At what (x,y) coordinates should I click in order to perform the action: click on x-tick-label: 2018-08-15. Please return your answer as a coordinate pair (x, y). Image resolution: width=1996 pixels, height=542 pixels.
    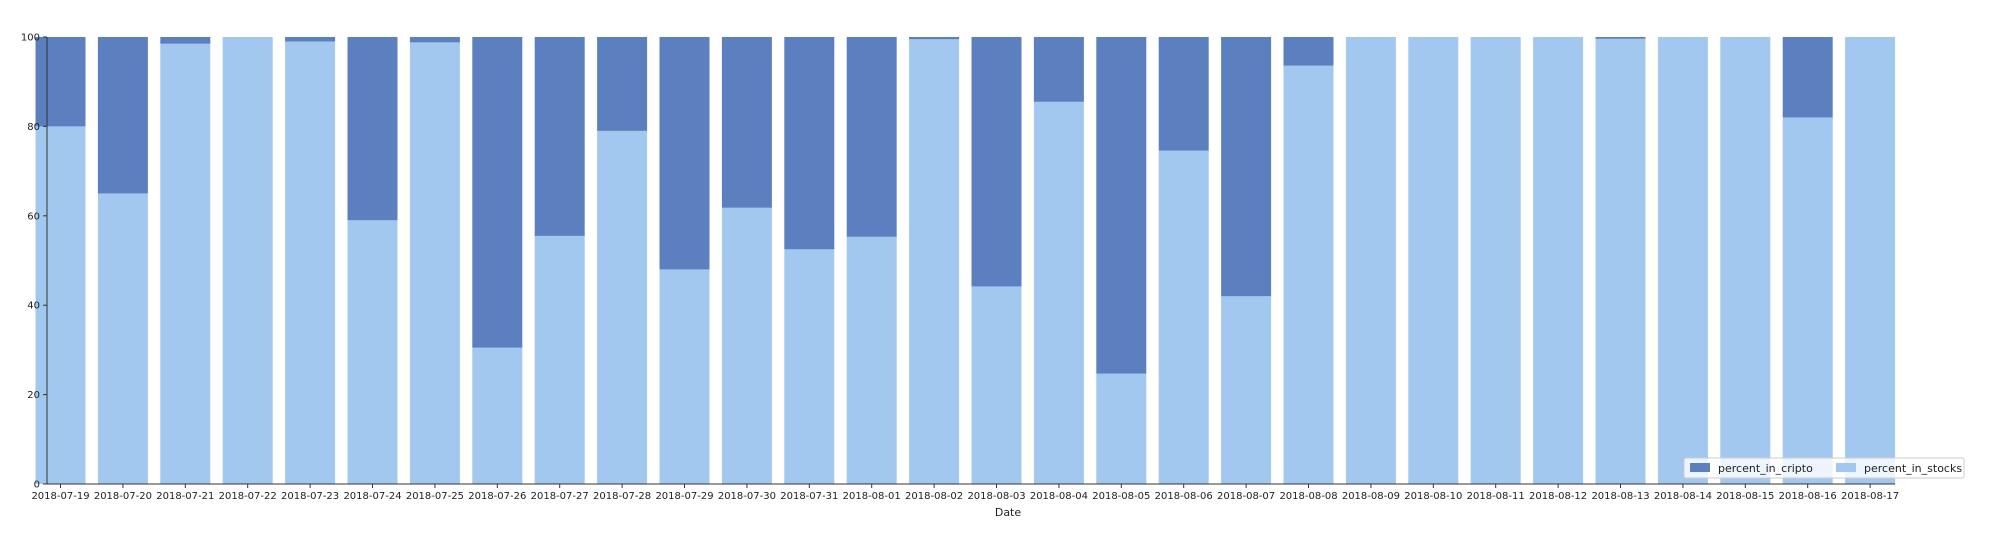
    Looking at the image, I should click on (1745, 496).